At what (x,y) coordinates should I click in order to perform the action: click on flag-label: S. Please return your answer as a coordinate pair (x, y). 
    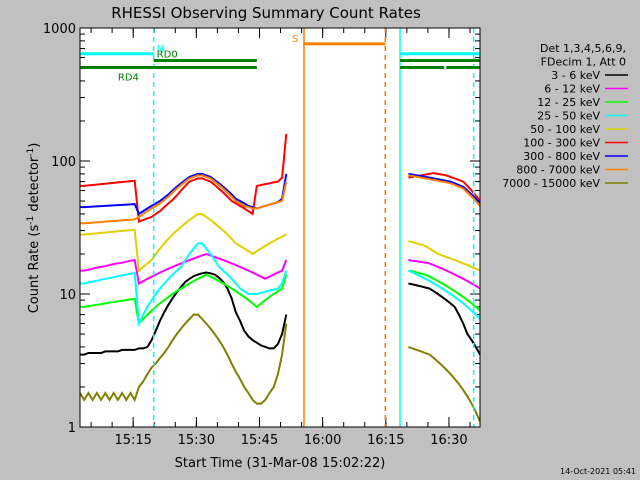
    Looking at the image, I should click on (295, 39).